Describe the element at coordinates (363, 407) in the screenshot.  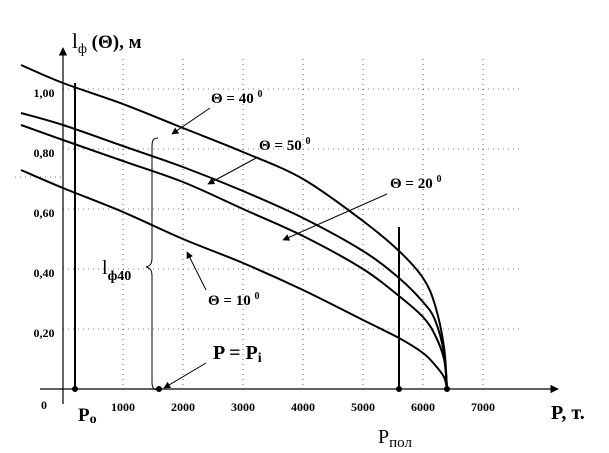
I see `x-tick-label: 5000` at that location.